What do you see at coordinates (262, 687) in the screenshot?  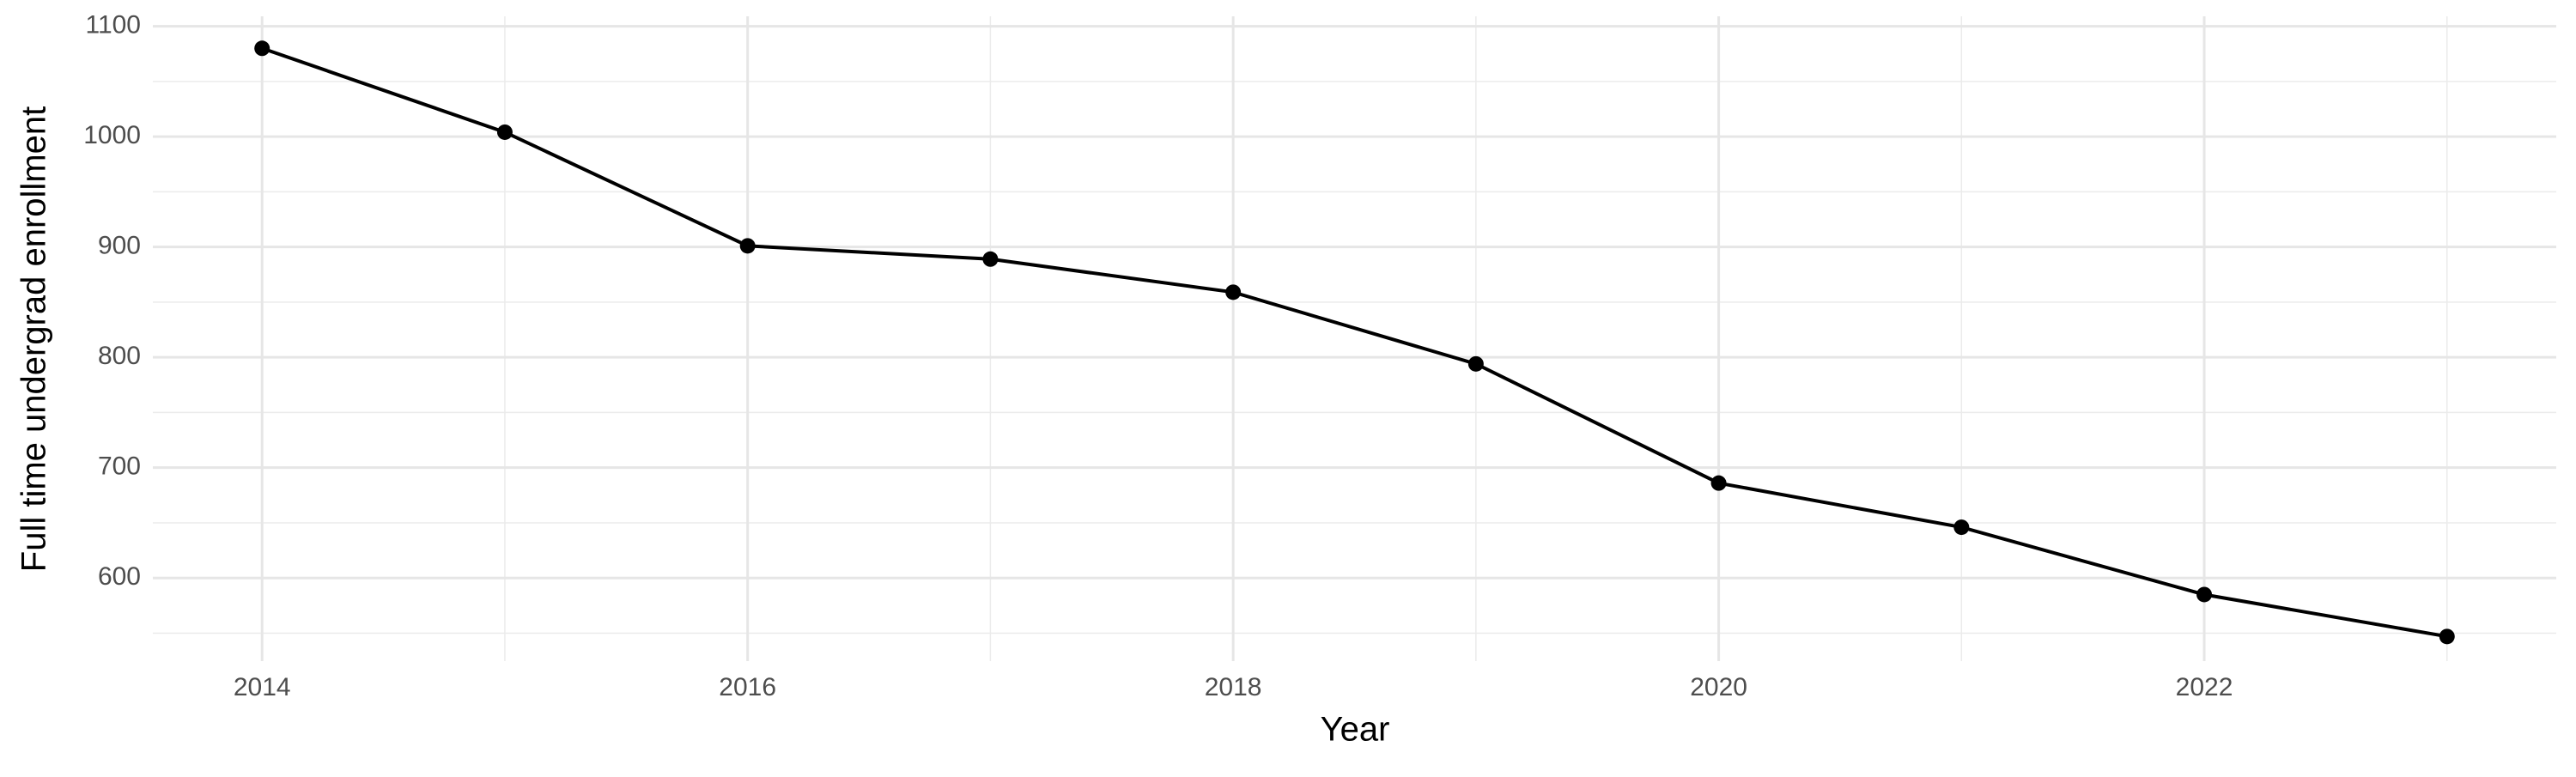 I see `x-tick-label: 2014` at bounding box center [262, 687].